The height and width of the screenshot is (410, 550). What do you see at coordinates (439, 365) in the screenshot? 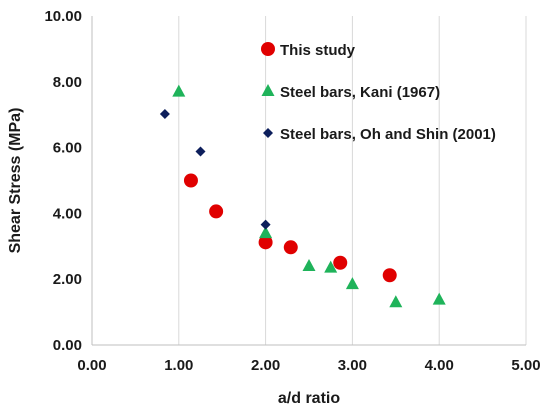
I see `x-tick-label: 4.00` at bounding box center [439, 365].